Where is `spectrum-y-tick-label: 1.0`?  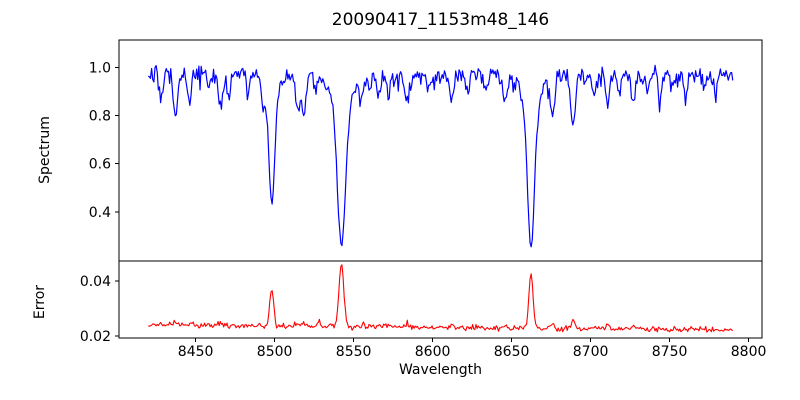 spectrum-y-tick-label: 1.0 is located at coordinates (100, 68).